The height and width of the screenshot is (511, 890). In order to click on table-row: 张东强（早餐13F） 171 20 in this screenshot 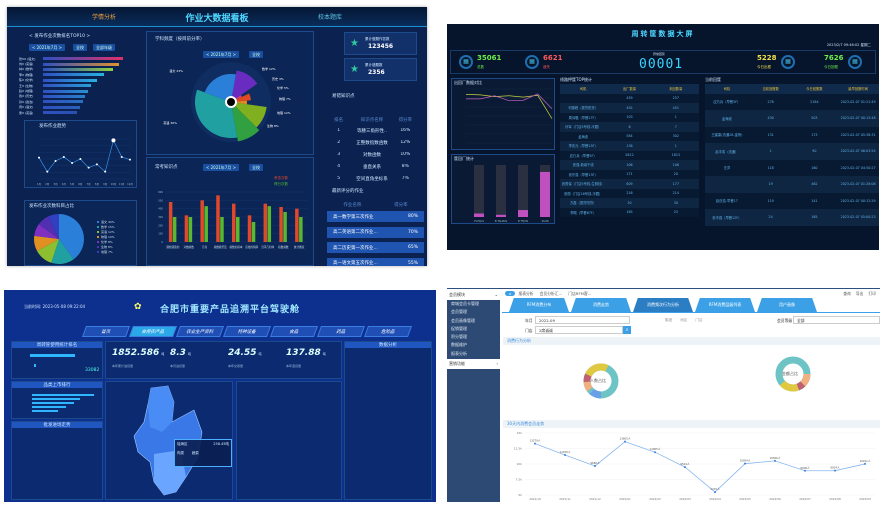, I will do `click(629, 174)`.